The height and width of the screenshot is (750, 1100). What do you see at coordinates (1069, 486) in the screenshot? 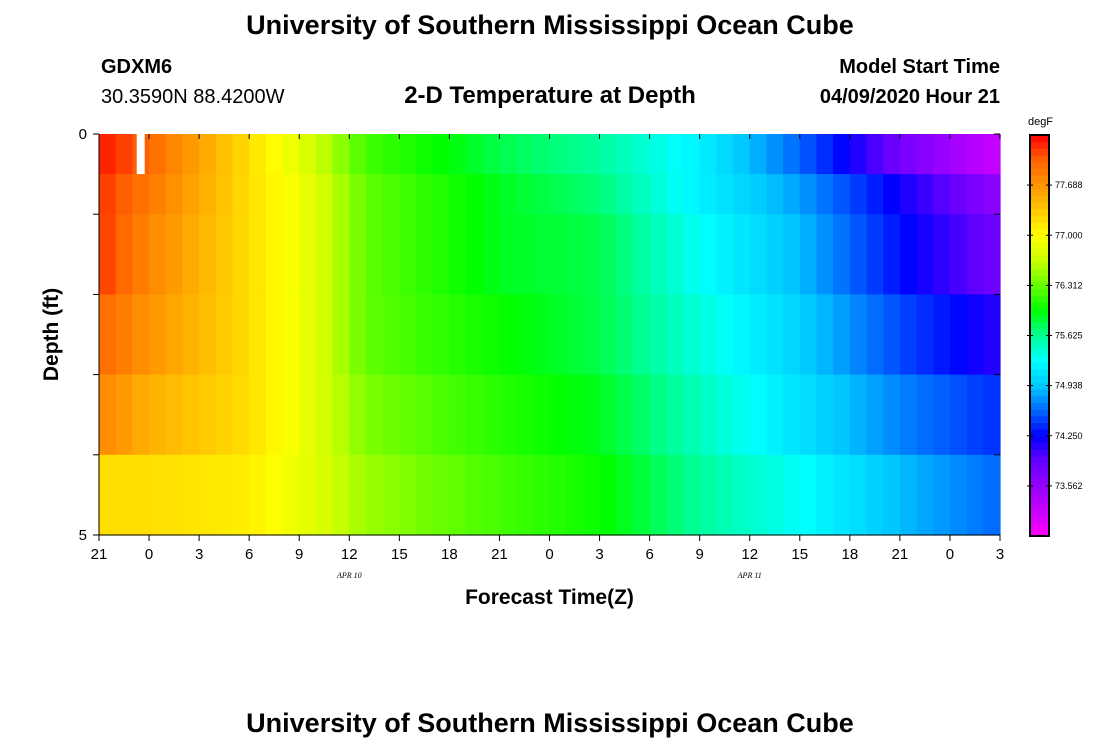
I see `colorbar-tick-label: 73.562` at bounding box center [1069, 486].